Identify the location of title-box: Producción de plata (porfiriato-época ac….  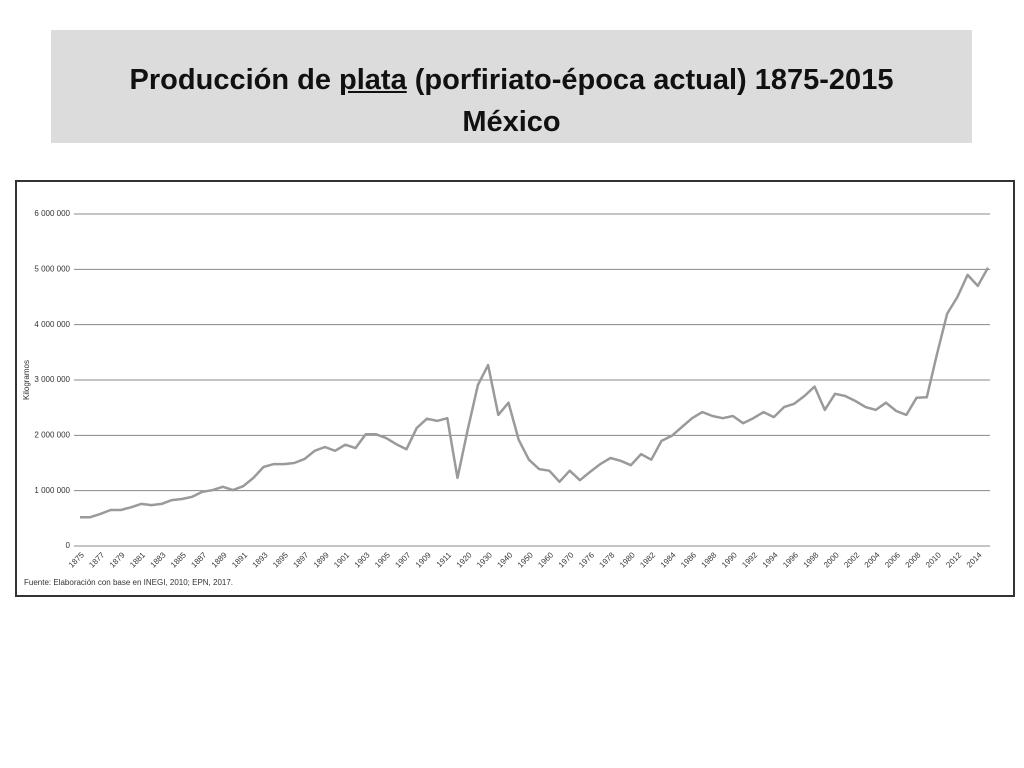
(511, 86).